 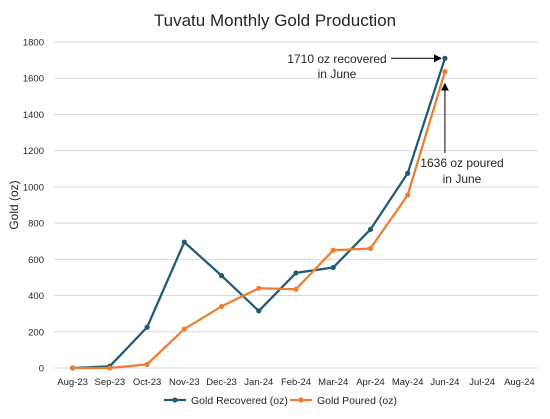 I want to click on y-tick-label: 600, so click(x=36, y=260).